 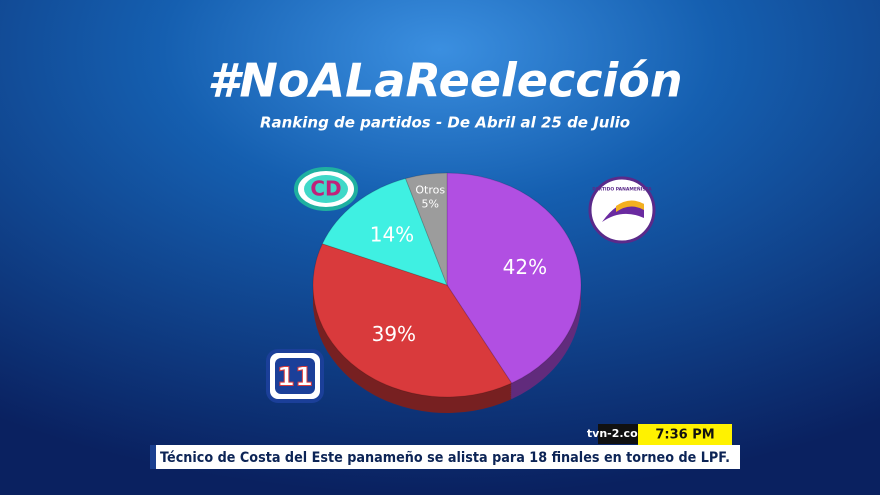 I want to click on headline-bar, so click(x=445, y=457).